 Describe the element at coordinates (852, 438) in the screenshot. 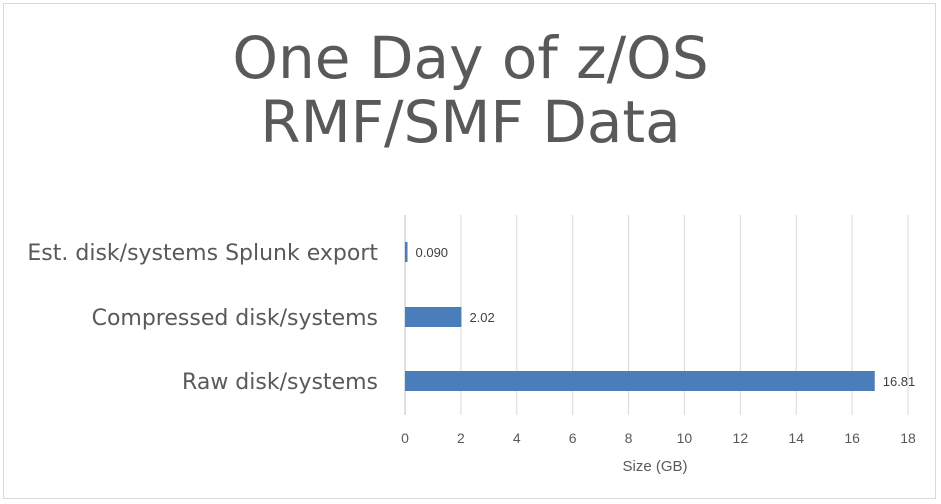

I see `x-tick-label: 16` at that location.